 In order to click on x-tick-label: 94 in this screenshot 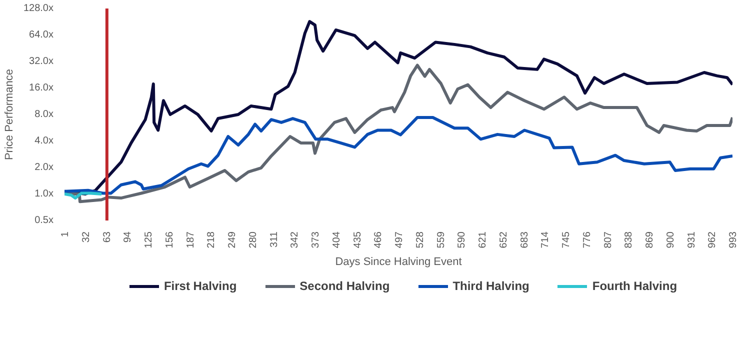, I will do `click(128, 237)`.